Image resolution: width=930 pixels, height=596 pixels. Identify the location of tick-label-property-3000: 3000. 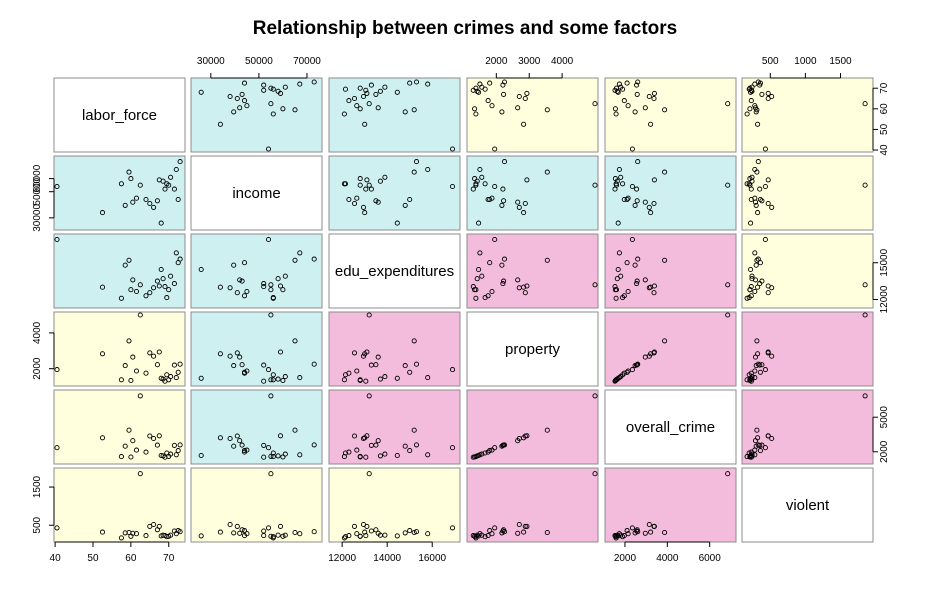
(529, 61).